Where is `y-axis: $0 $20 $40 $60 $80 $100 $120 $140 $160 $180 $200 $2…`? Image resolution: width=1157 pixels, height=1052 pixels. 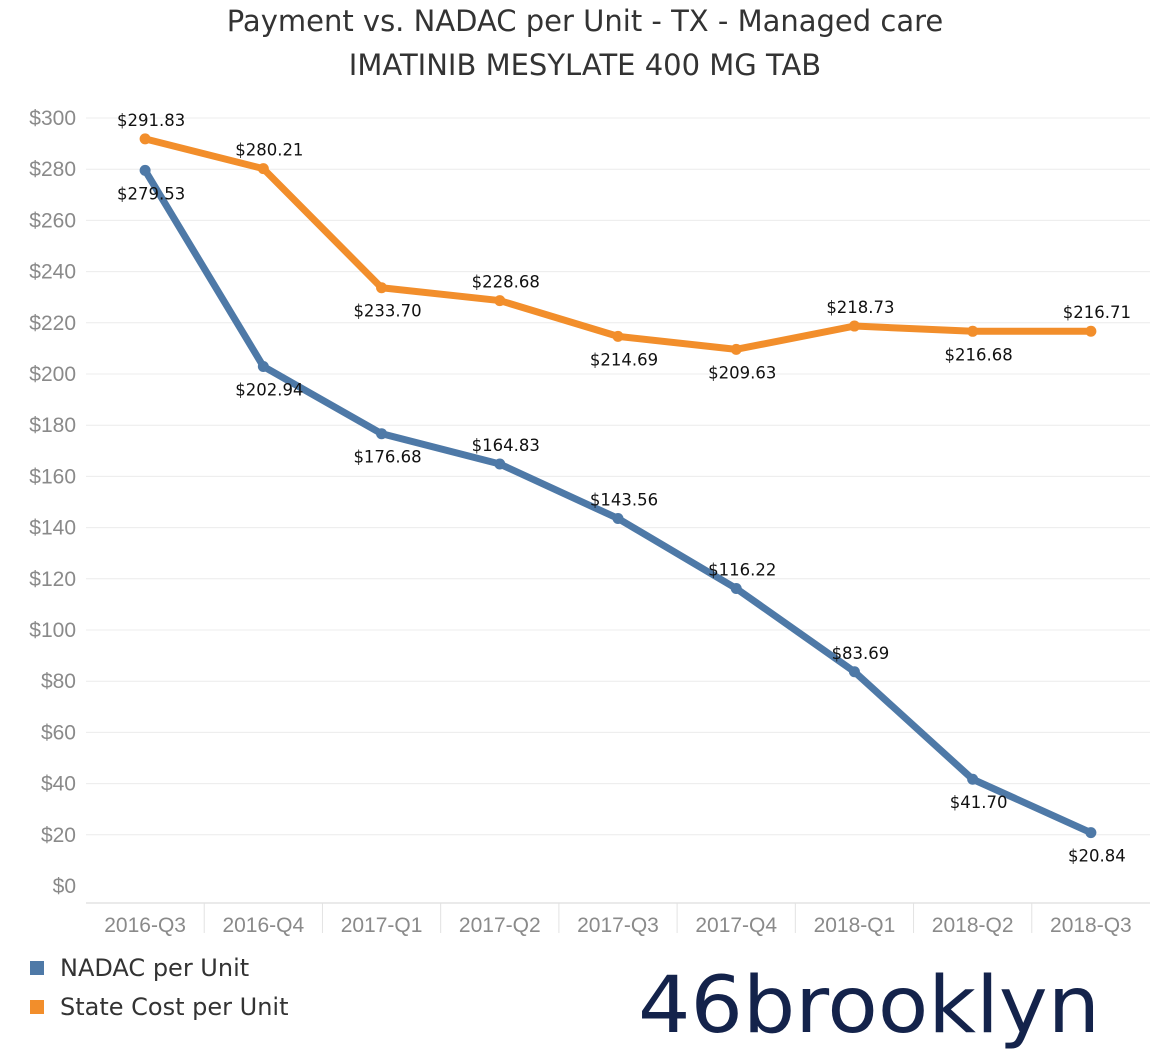
y-axis: $0 $20 $40 $60 $80 $100 $120 $140 $160 $180 $200 $2… is located at coordinates (52, 502).